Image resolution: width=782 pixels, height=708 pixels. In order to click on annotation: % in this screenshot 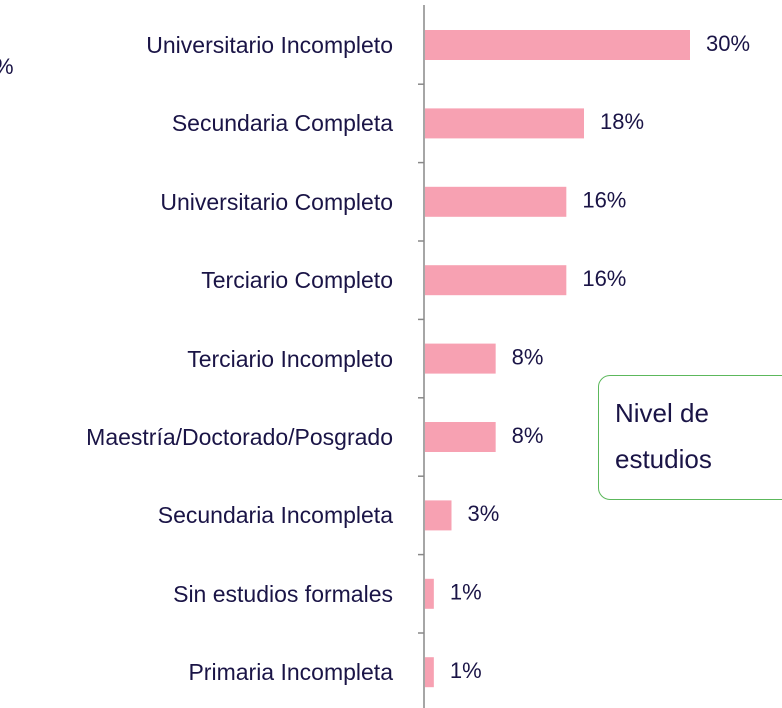, I will do `click(7, 67)`.